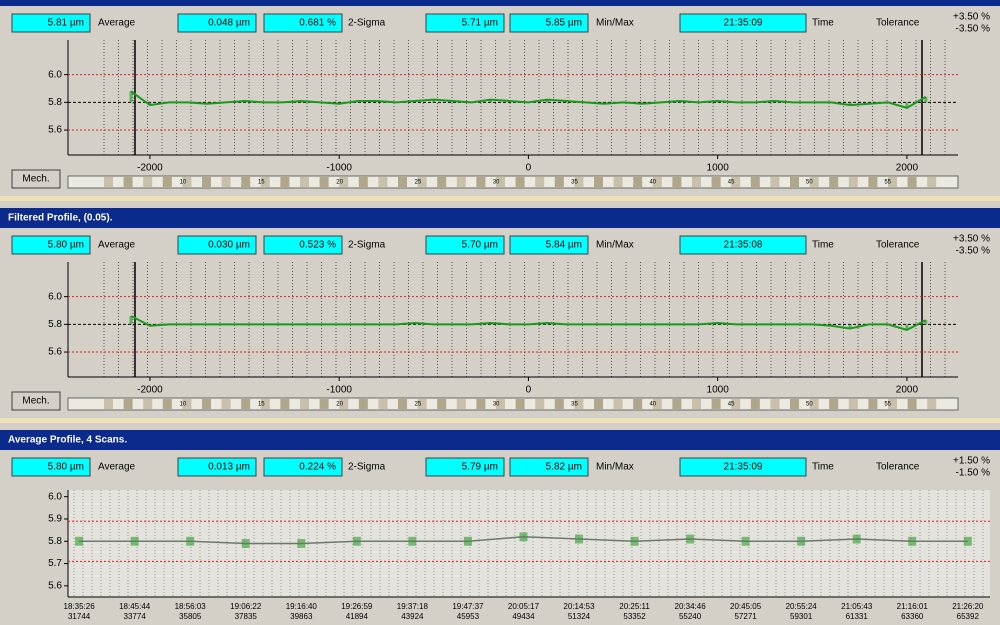 The image size is (1000, 625). I want to click on x-tick-label: 31744, so click(79, 616).